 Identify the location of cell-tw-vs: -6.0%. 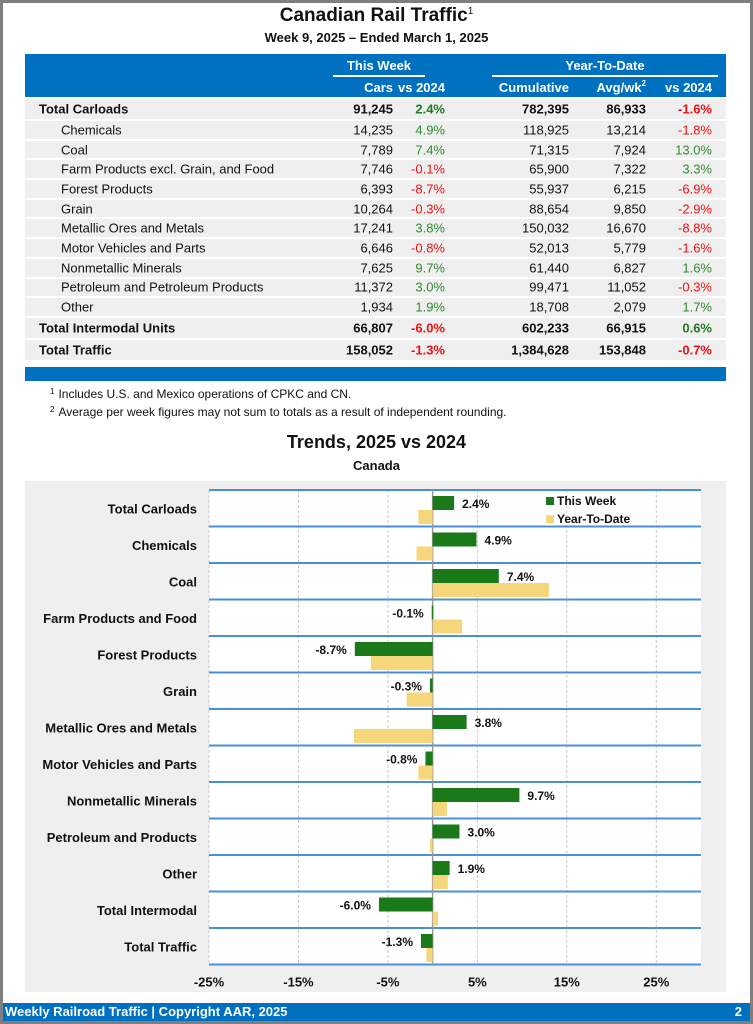
(428, 328).